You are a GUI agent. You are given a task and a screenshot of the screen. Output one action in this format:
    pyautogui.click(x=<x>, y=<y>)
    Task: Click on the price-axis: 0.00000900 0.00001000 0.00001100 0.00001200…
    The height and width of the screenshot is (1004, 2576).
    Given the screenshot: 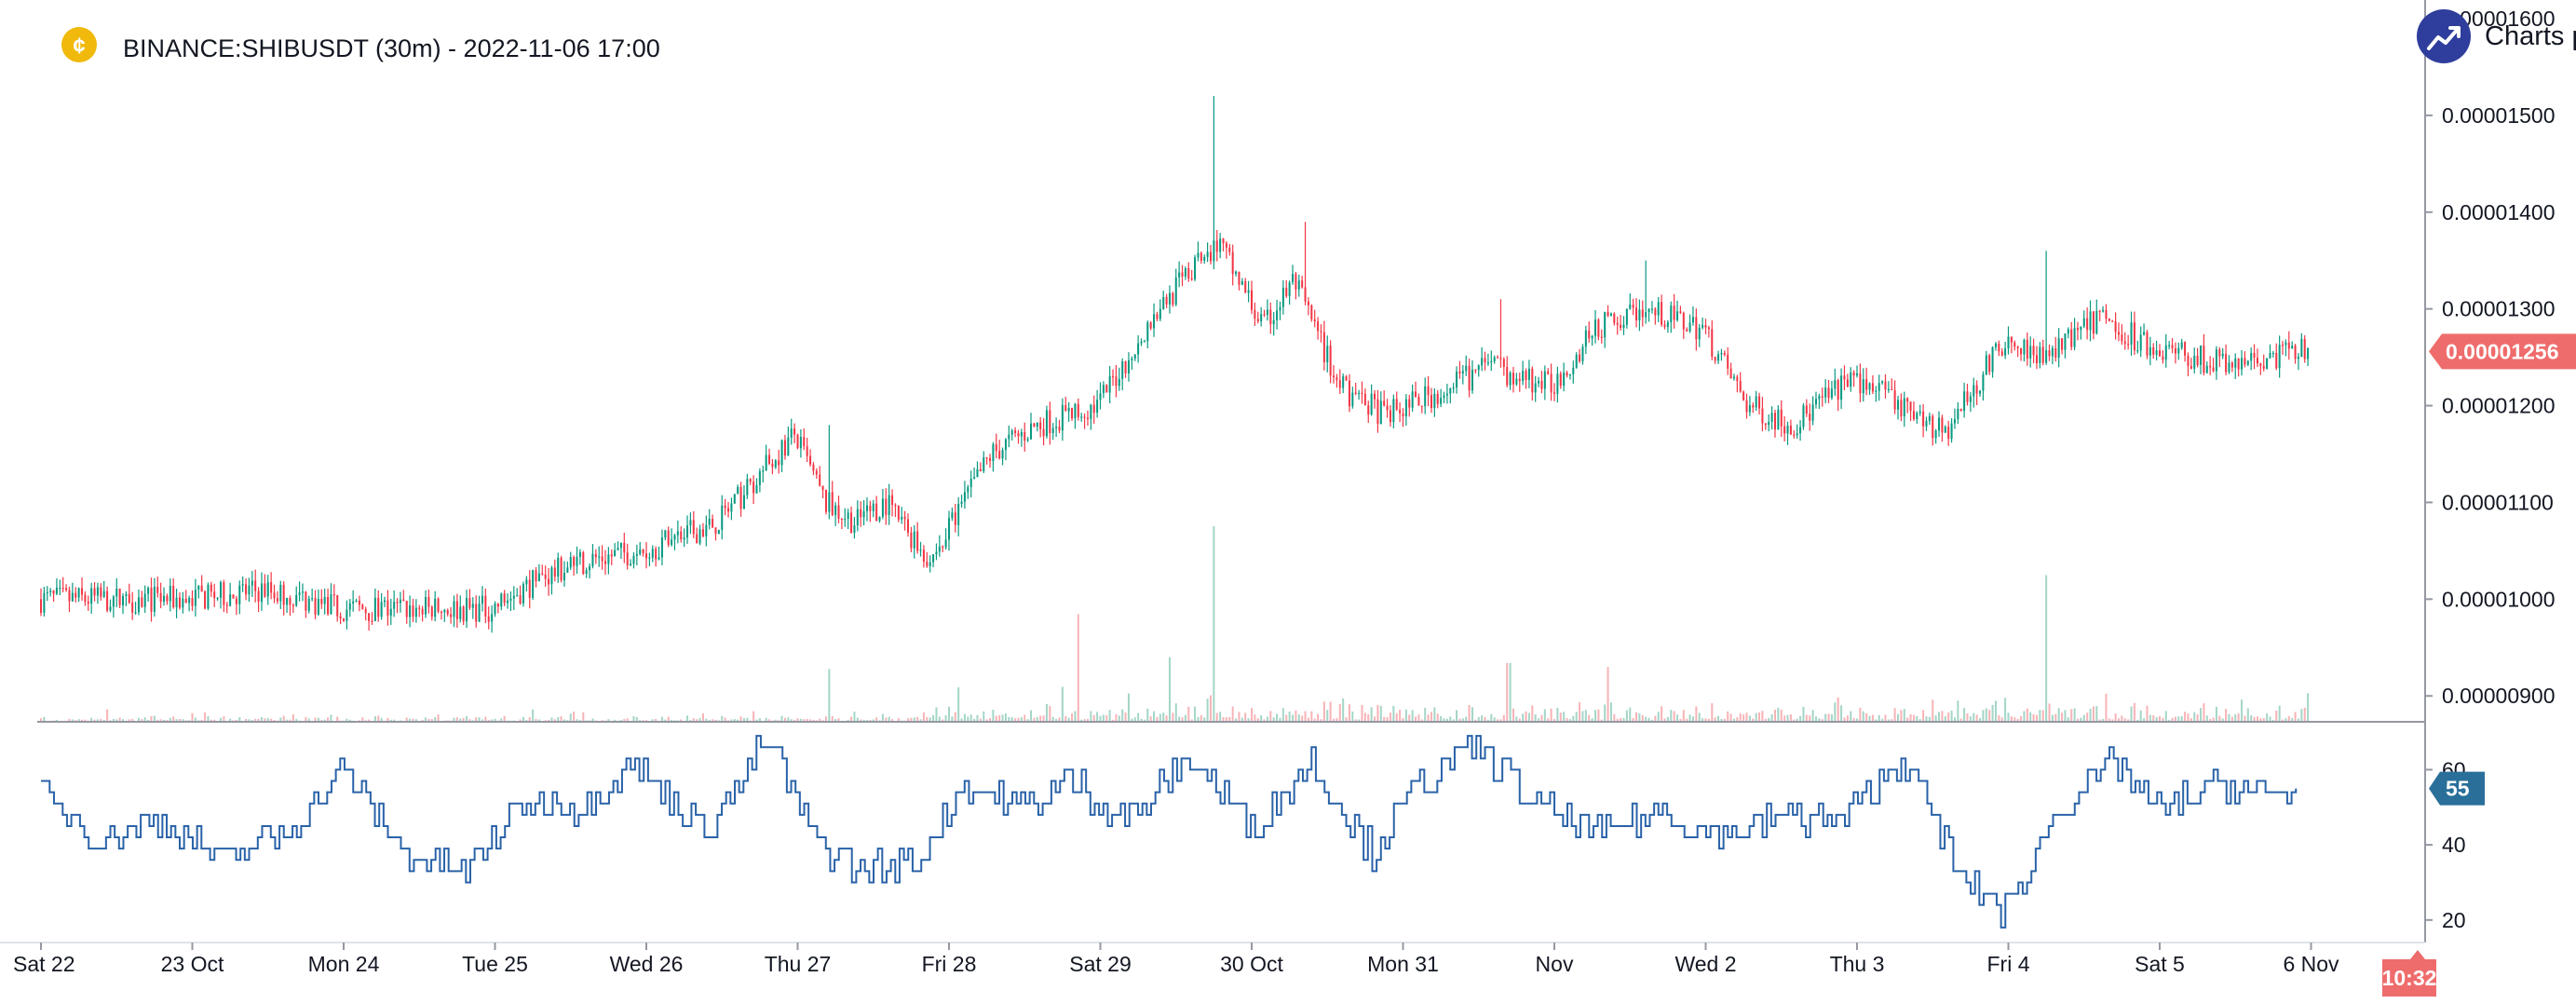 What is the action you would take?
    pyautogui.click(x=2490, y=357)
    